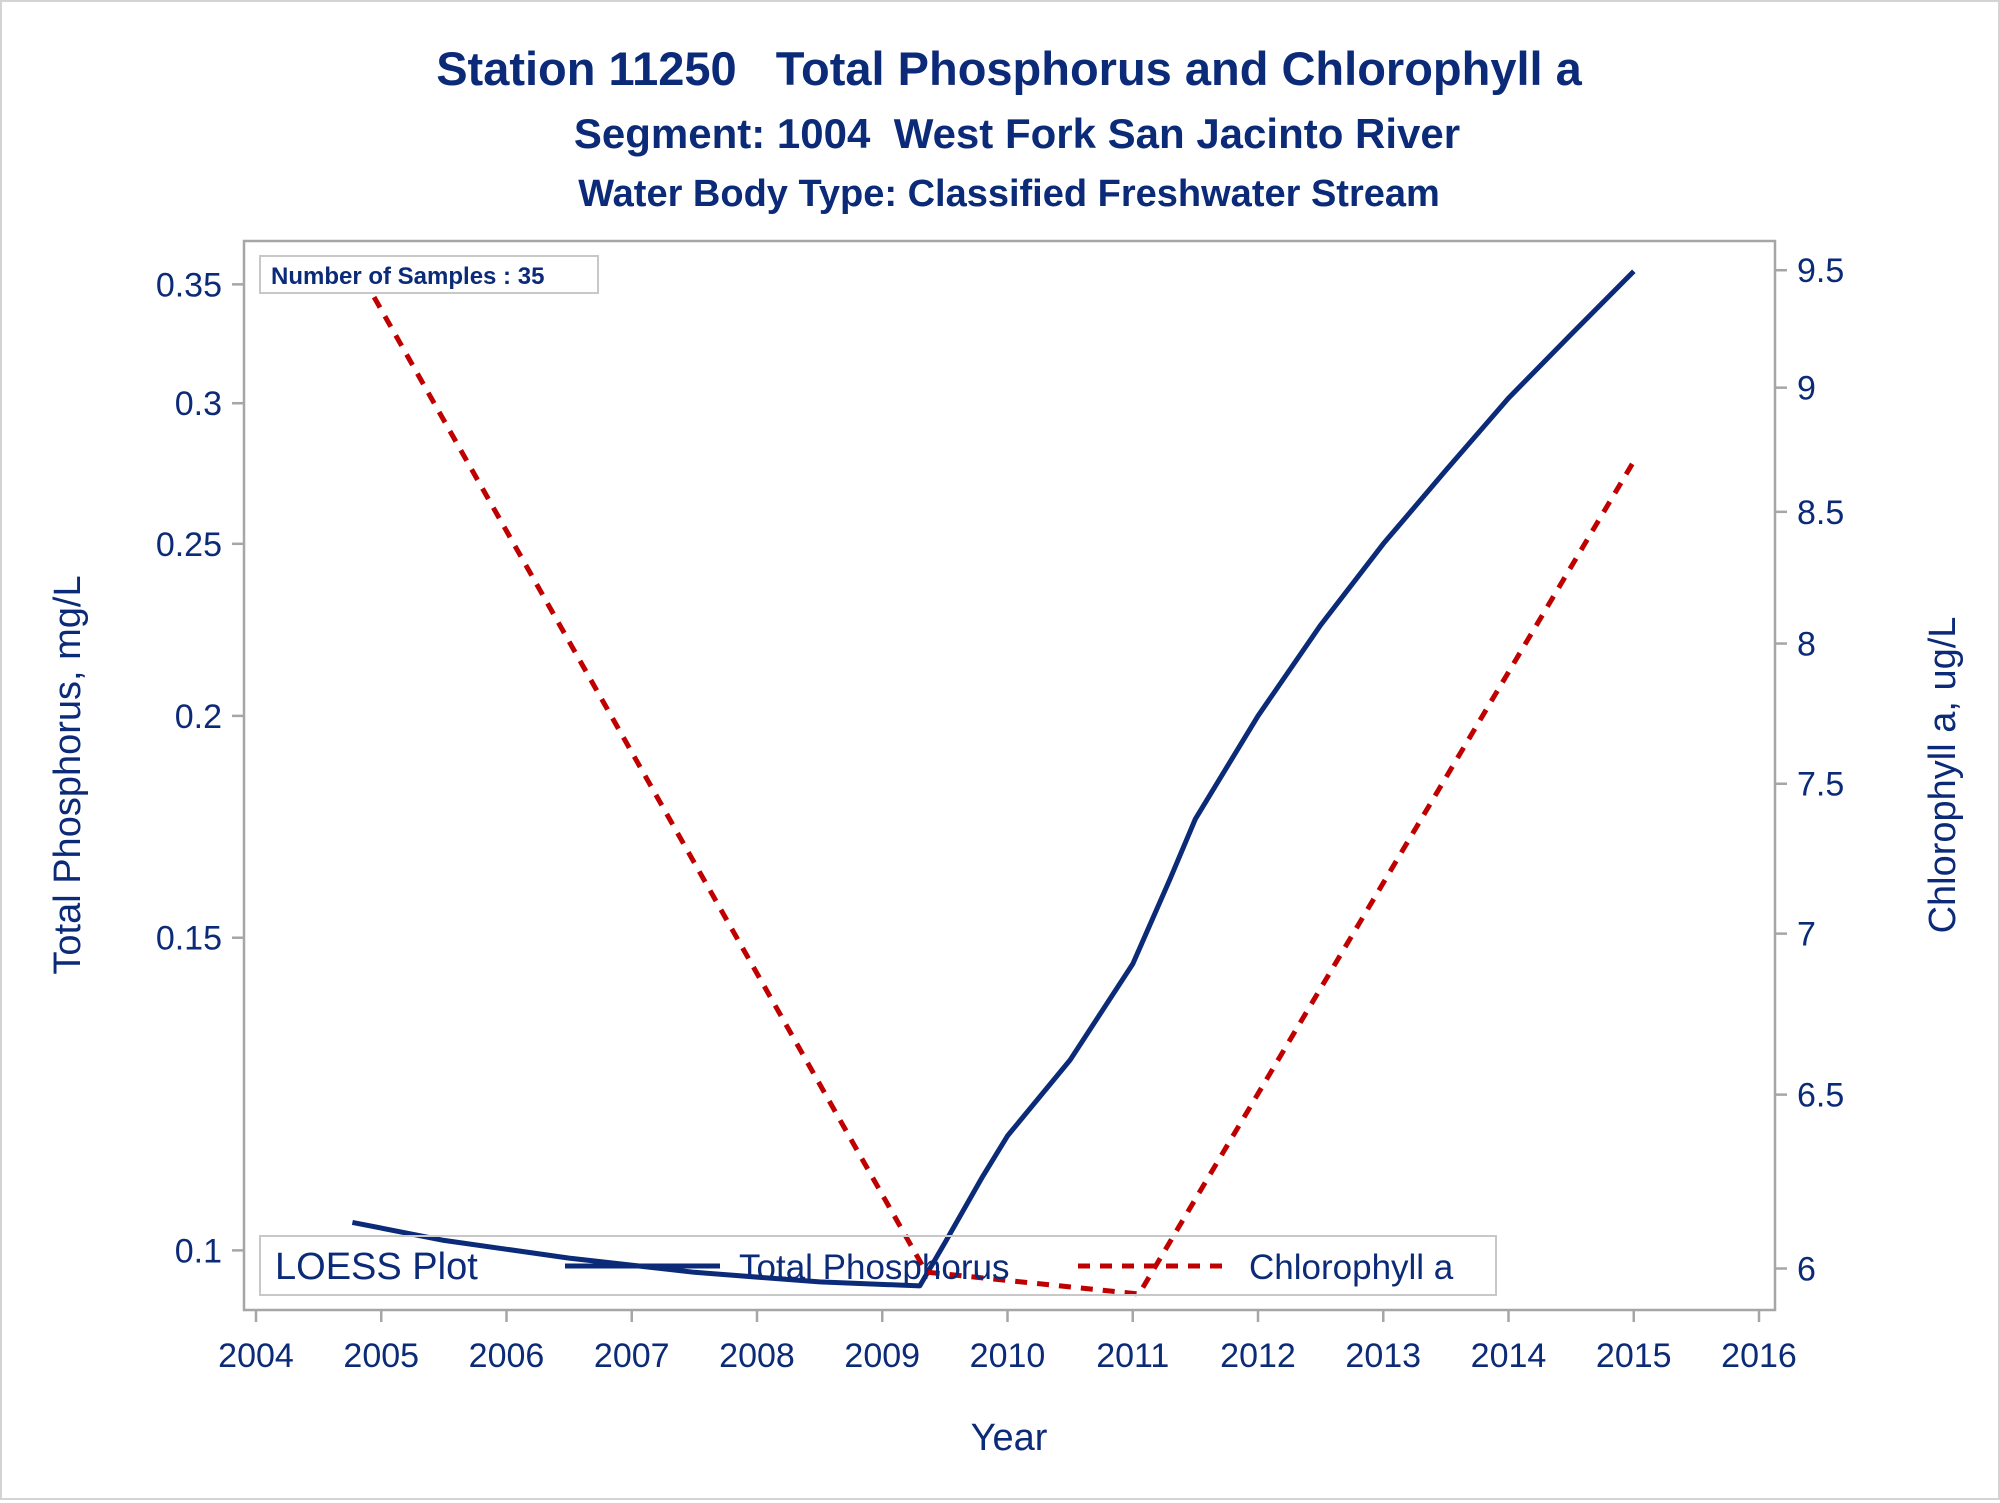 This screenshot has height=1503, width=2000. What do you see at coordinates (1943, 775) in the screenshot?
I see `y2-axis-label: Chlorophyll a, ug/L` at bounding box center [1943, 775].